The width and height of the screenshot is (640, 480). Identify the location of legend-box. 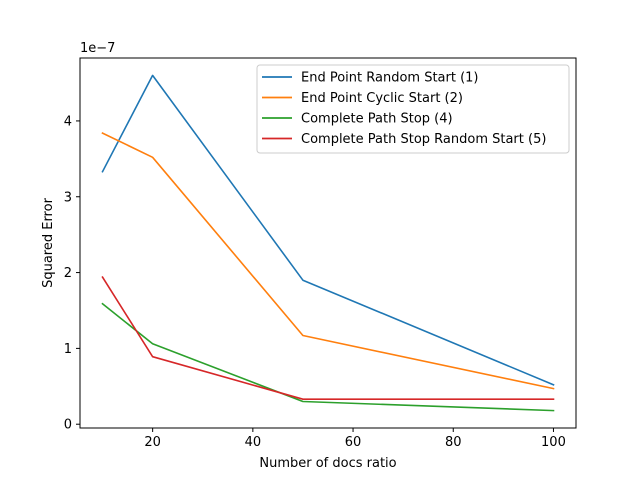
(413, 109).